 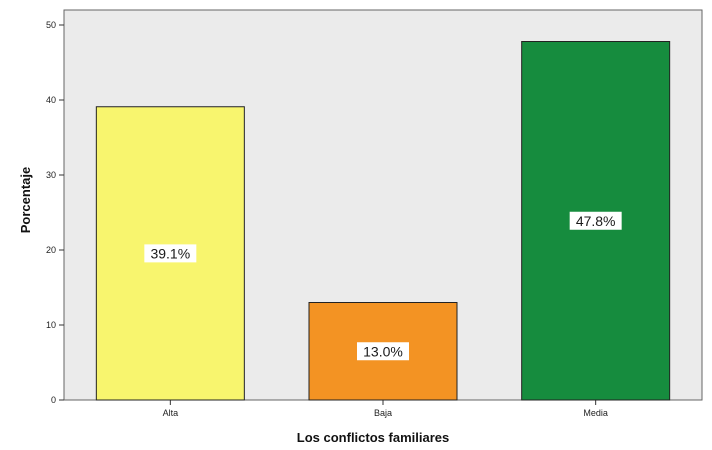 I want to click on x-axis: Alta Baja Media, so click(x=385, y=409).